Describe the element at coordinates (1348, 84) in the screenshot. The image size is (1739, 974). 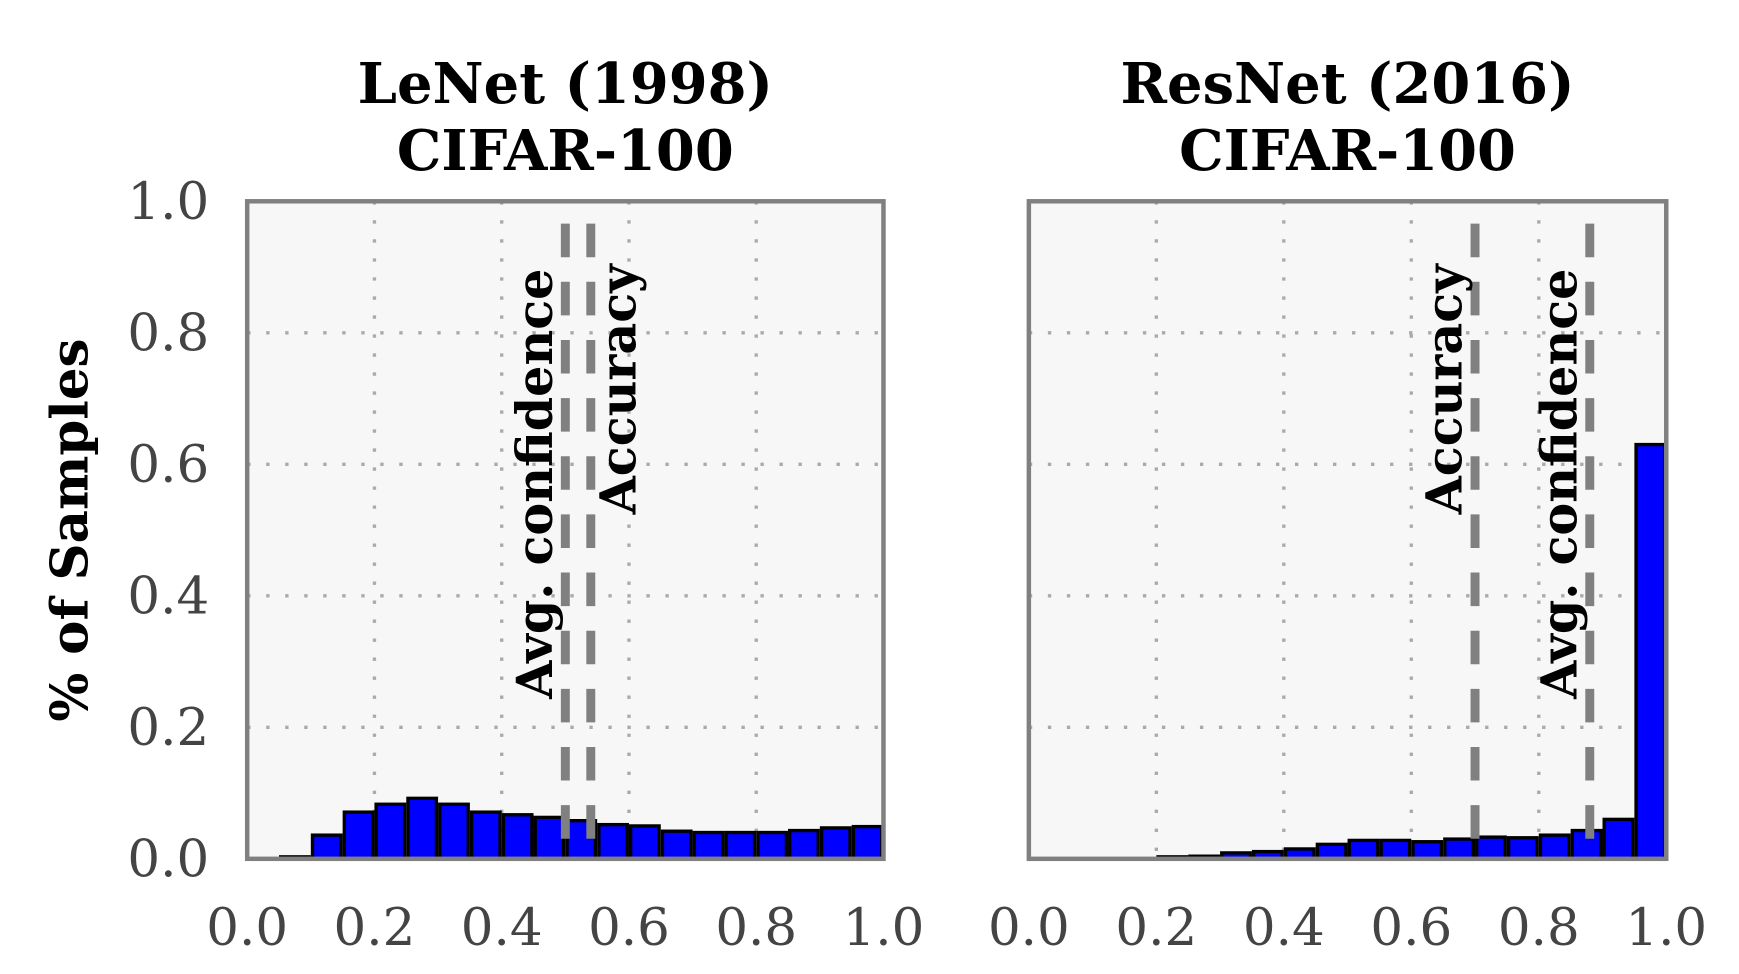
I see `chart-title-line: ResNet (2016)` at that location.